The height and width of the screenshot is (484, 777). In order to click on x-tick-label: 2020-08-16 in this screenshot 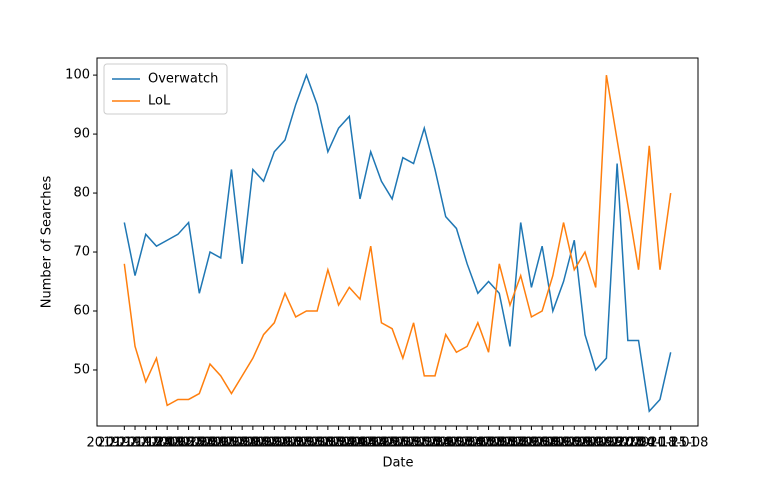, I will do `click(542, 443)`.